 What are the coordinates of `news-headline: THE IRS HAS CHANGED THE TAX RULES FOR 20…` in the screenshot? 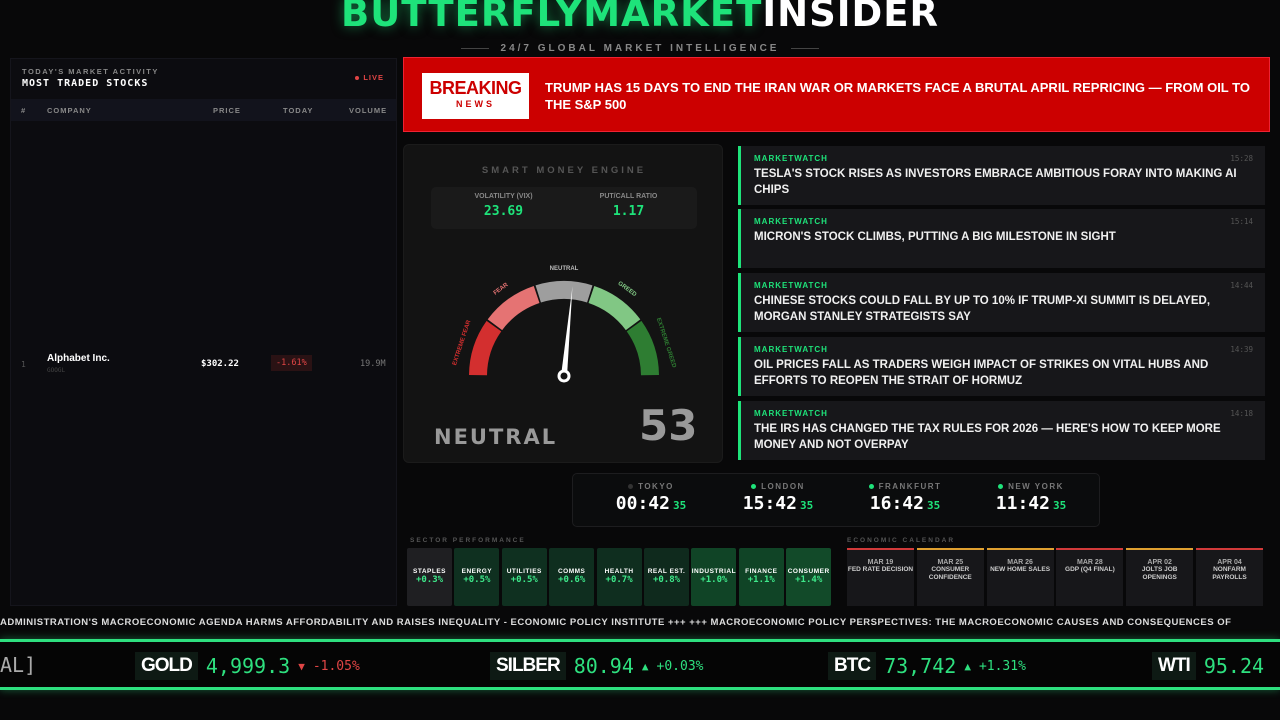 It's located at (987, 437).